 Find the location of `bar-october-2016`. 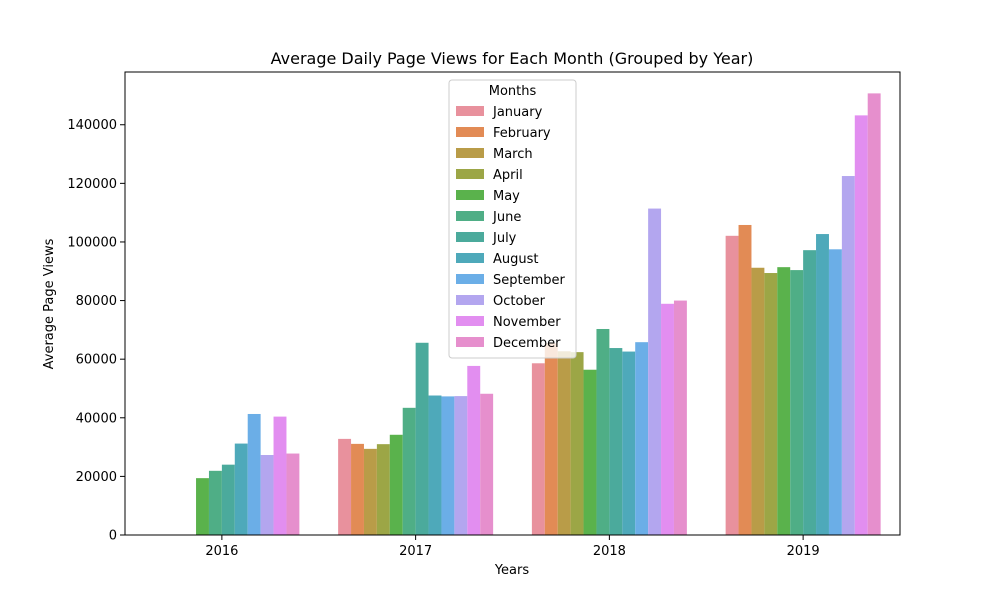

bar-october-2016 is located at coordinates (267, 495).